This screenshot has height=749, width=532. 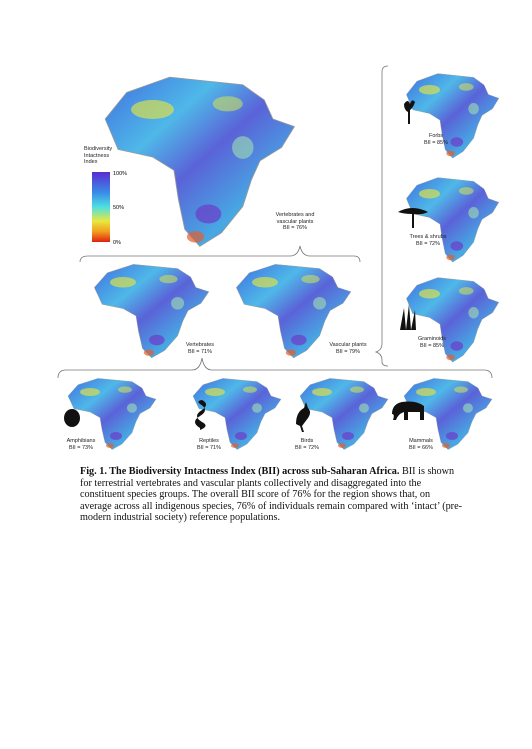 What do you see at coordinates (347, 351) in the screenshot?
I see `panel-bii: BII = 79%` at bounding box center [347, 351].